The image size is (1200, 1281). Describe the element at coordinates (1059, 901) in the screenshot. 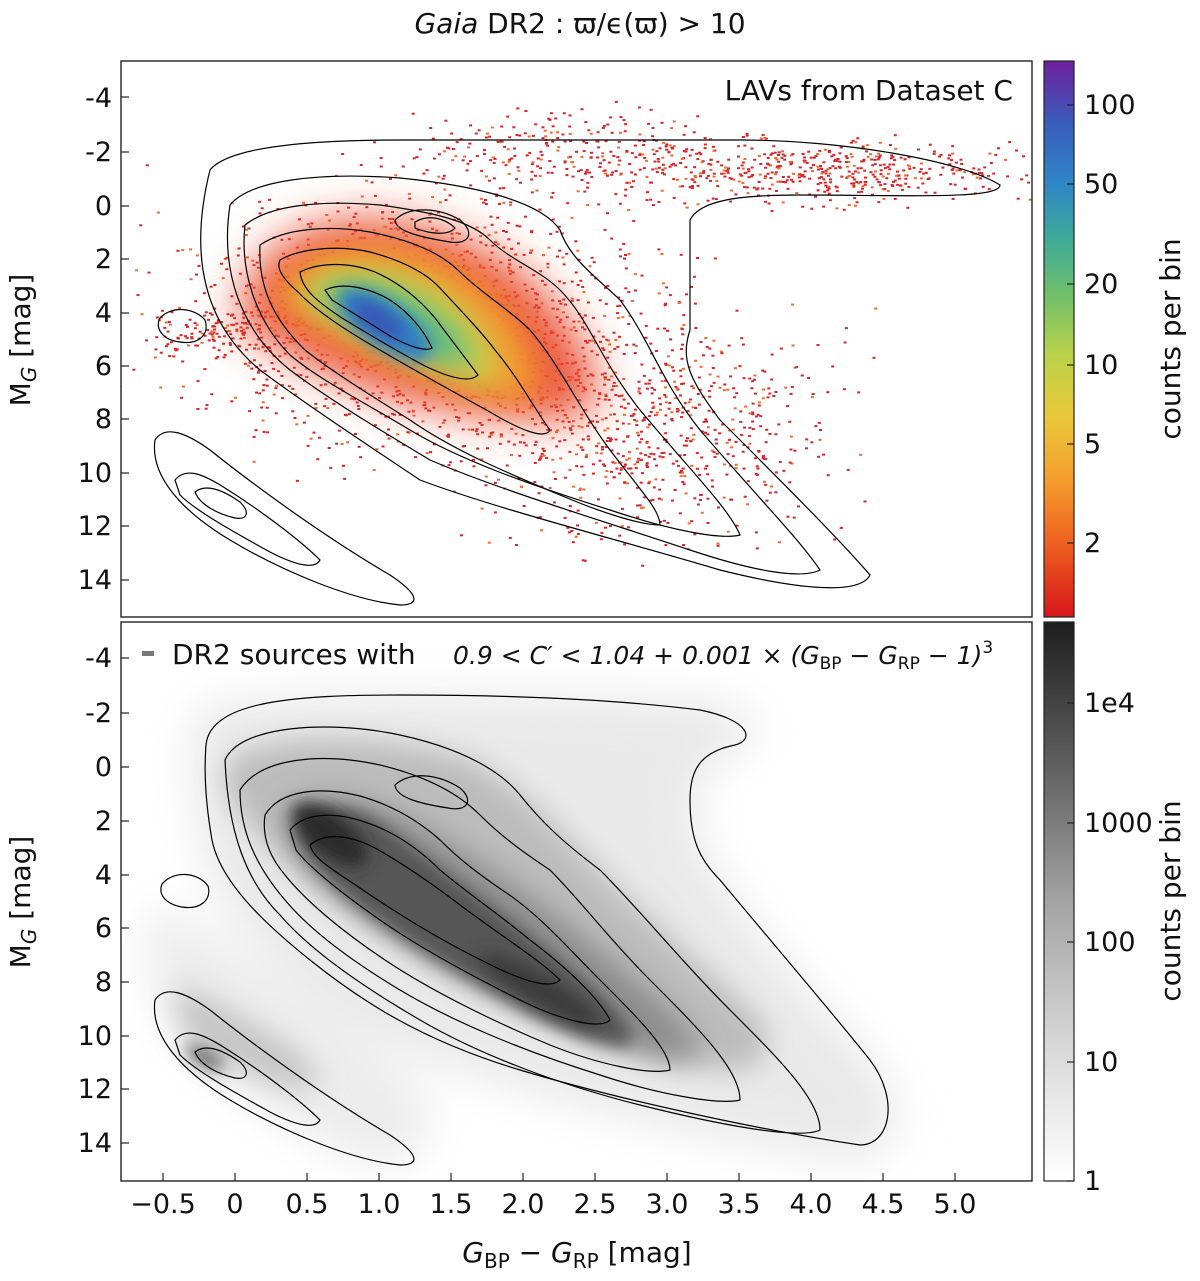

I see `bottom-colorbar-gradient` at that location.